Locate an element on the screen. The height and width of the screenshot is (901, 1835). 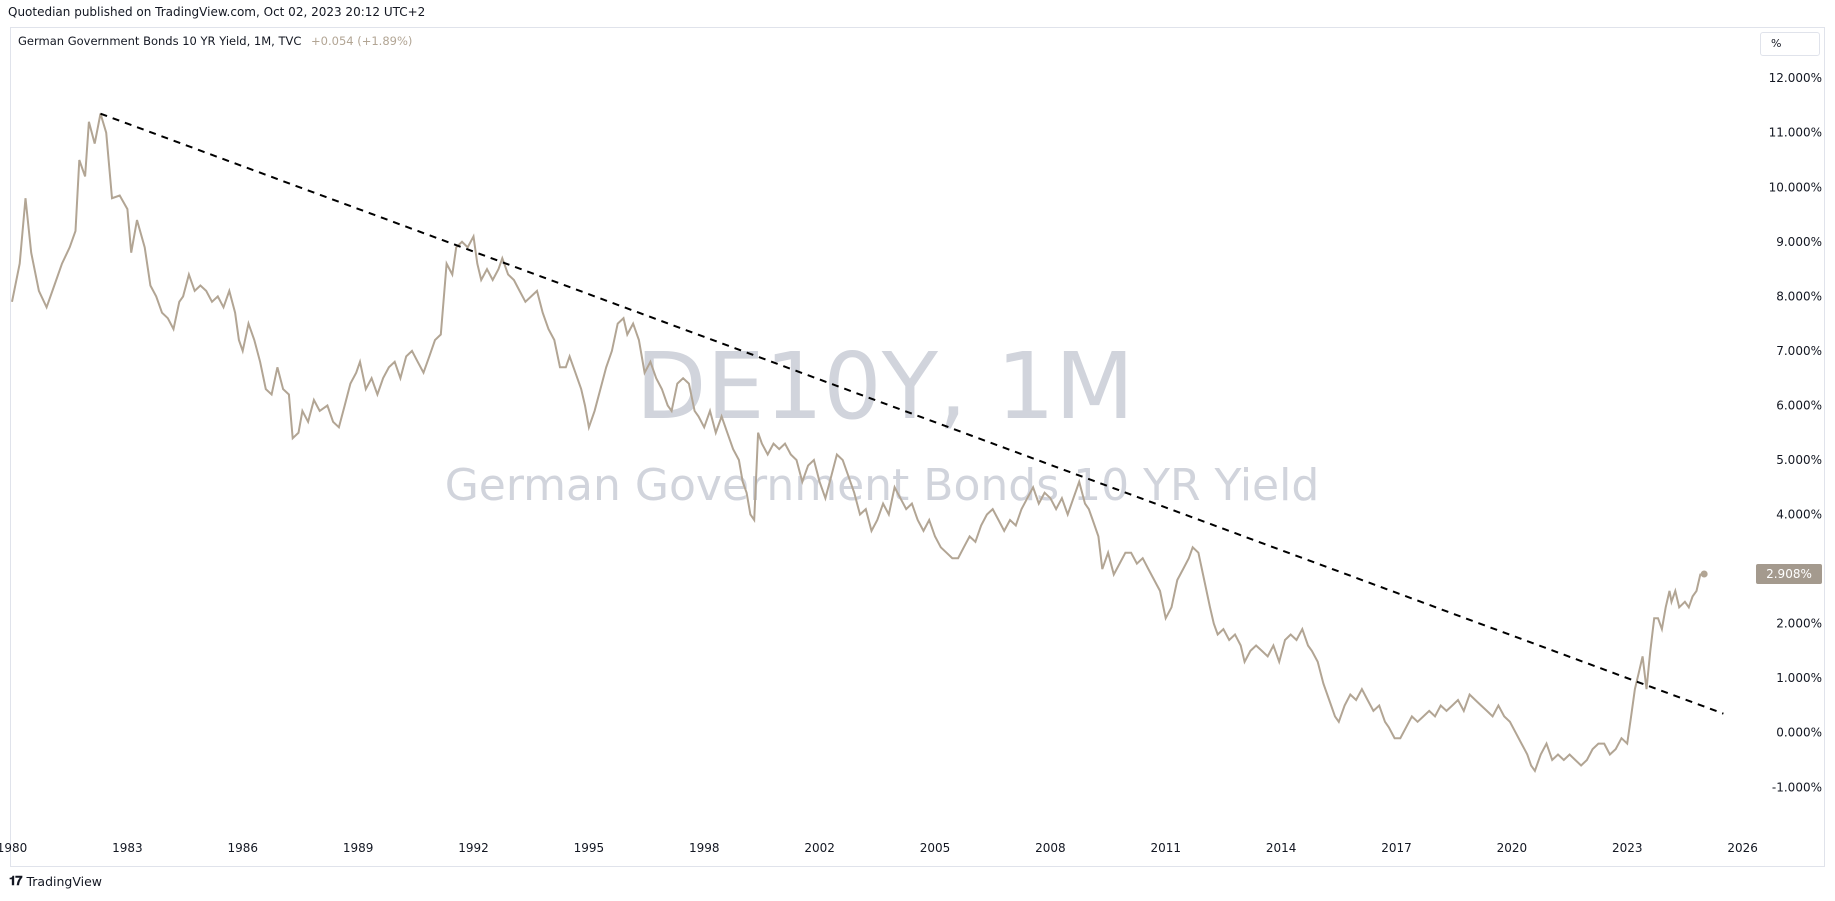
x-tick-label: 1998 is located at coordinates (704, 848).